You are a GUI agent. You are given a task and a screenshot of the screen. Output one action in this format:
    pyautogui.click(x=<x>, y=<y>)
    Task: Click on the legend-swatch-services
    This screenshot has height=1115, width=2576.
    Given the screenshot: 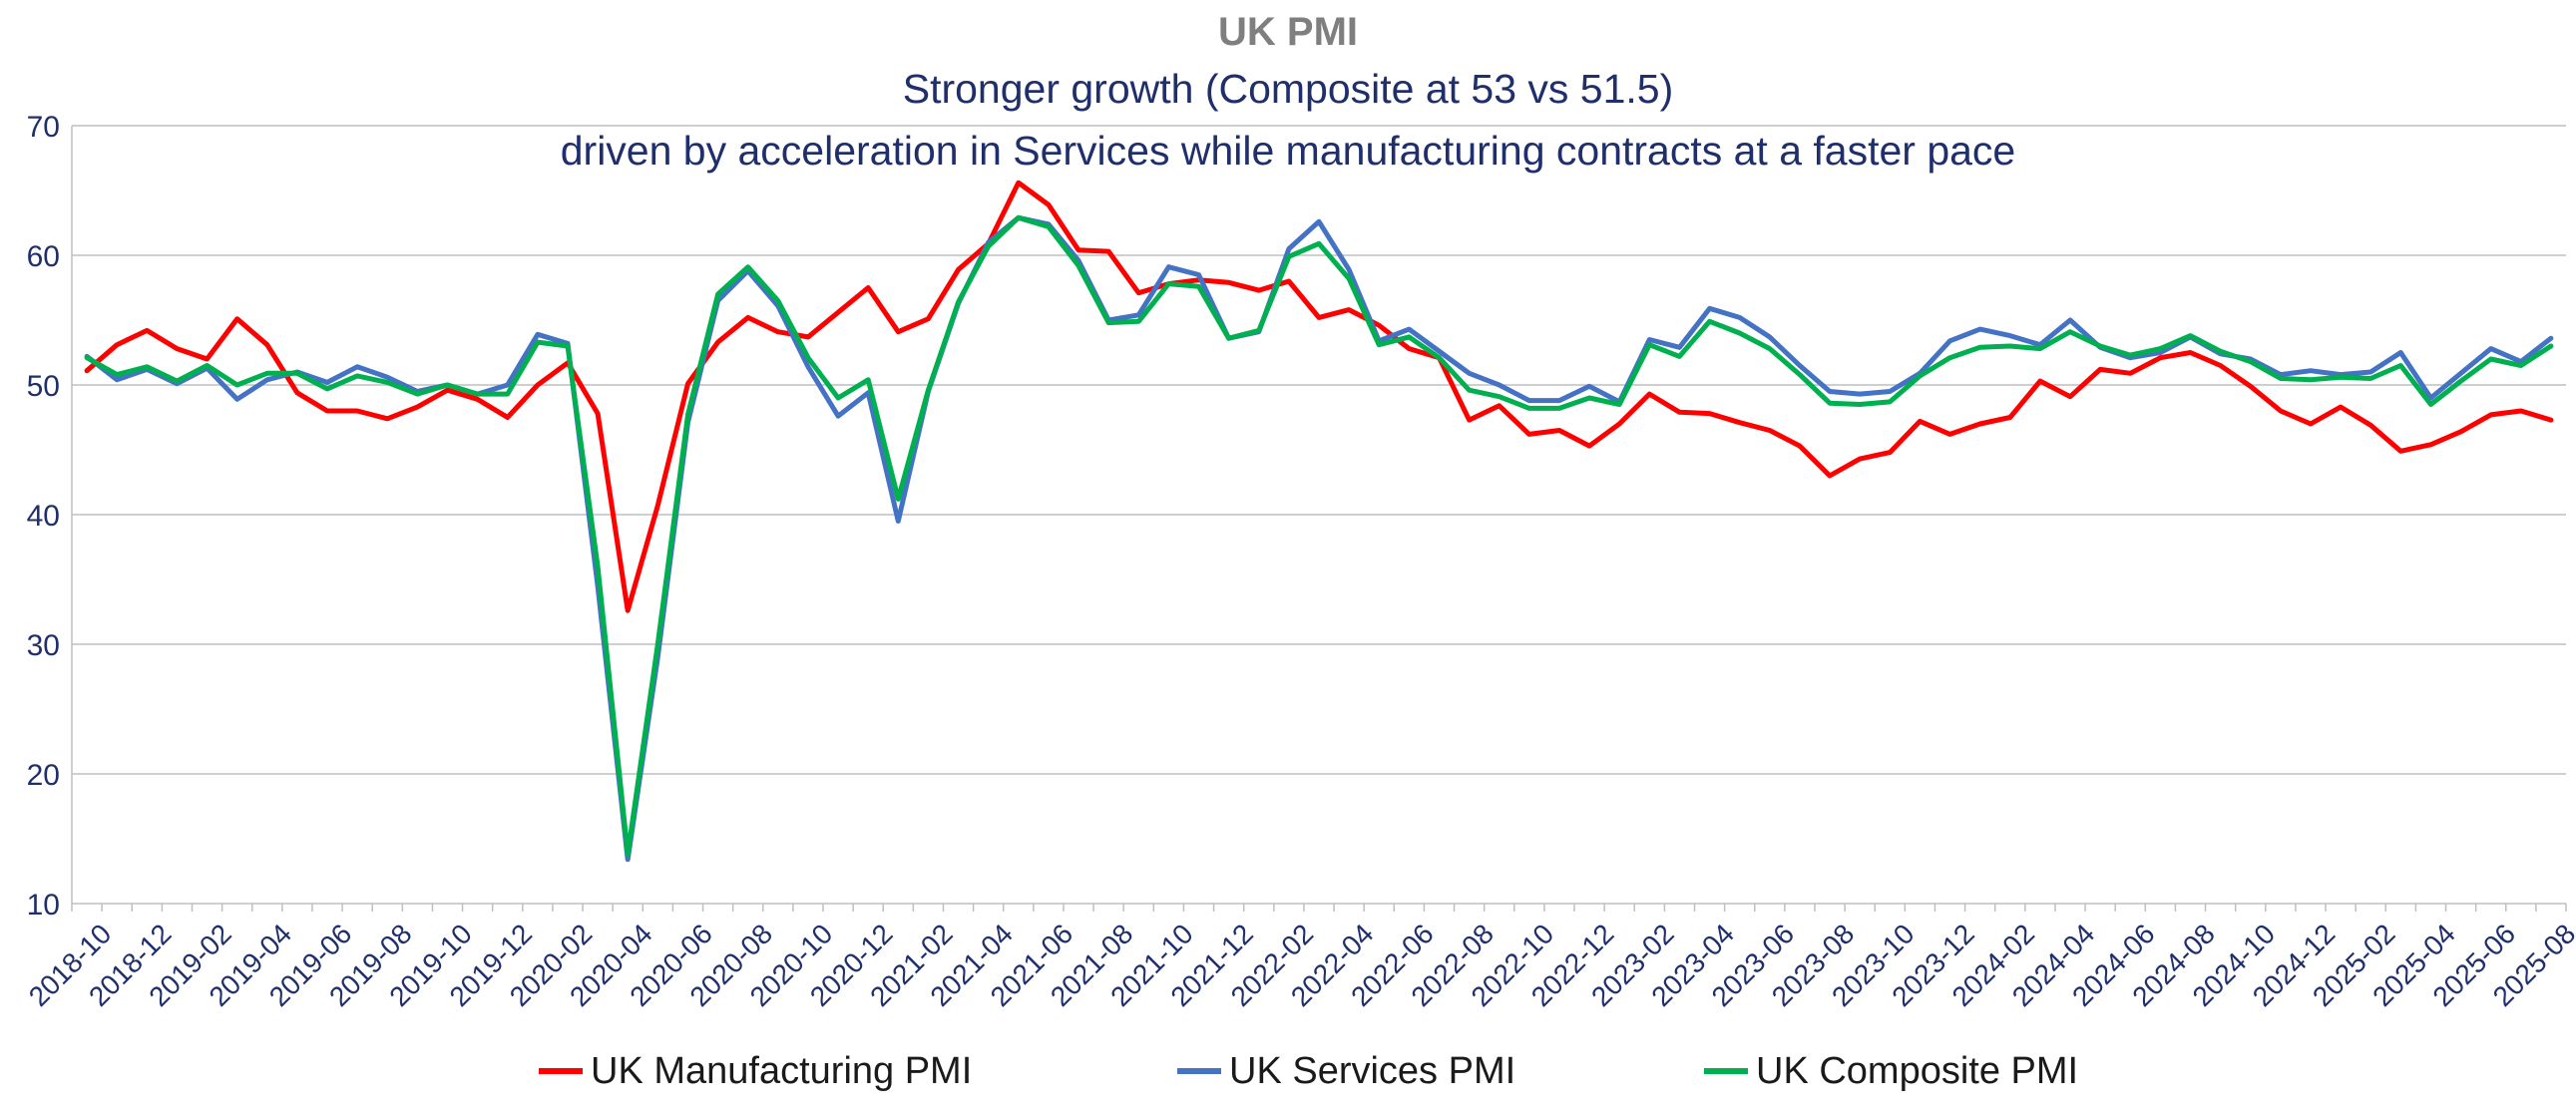 What is the action you would take?
    pyautogui.click(x=1199, y=1071)
    